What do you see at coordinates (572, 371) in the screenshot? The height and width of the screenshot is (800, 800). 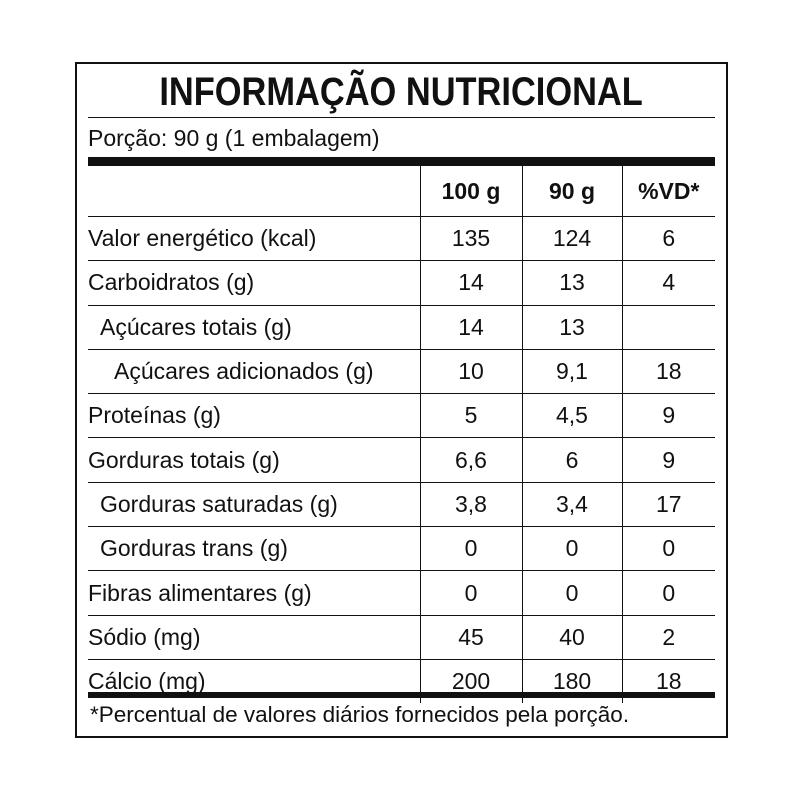 I see `nutrient-value: 9,1` at bounding box center [572, 371].